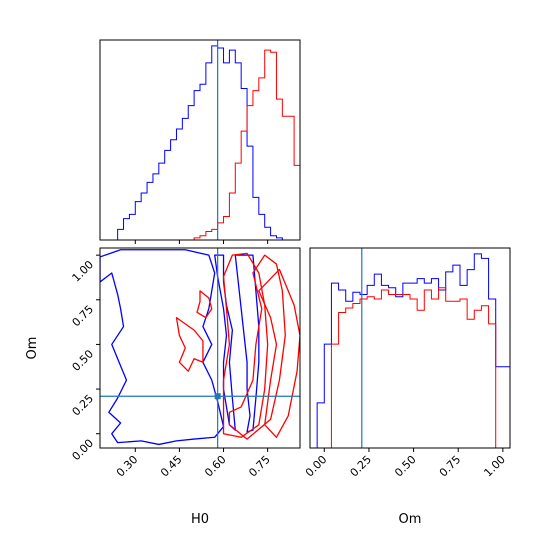 The width and height of the screenshot is (550, 550). I want to click on om-histogram-blue, so click(410, 351).